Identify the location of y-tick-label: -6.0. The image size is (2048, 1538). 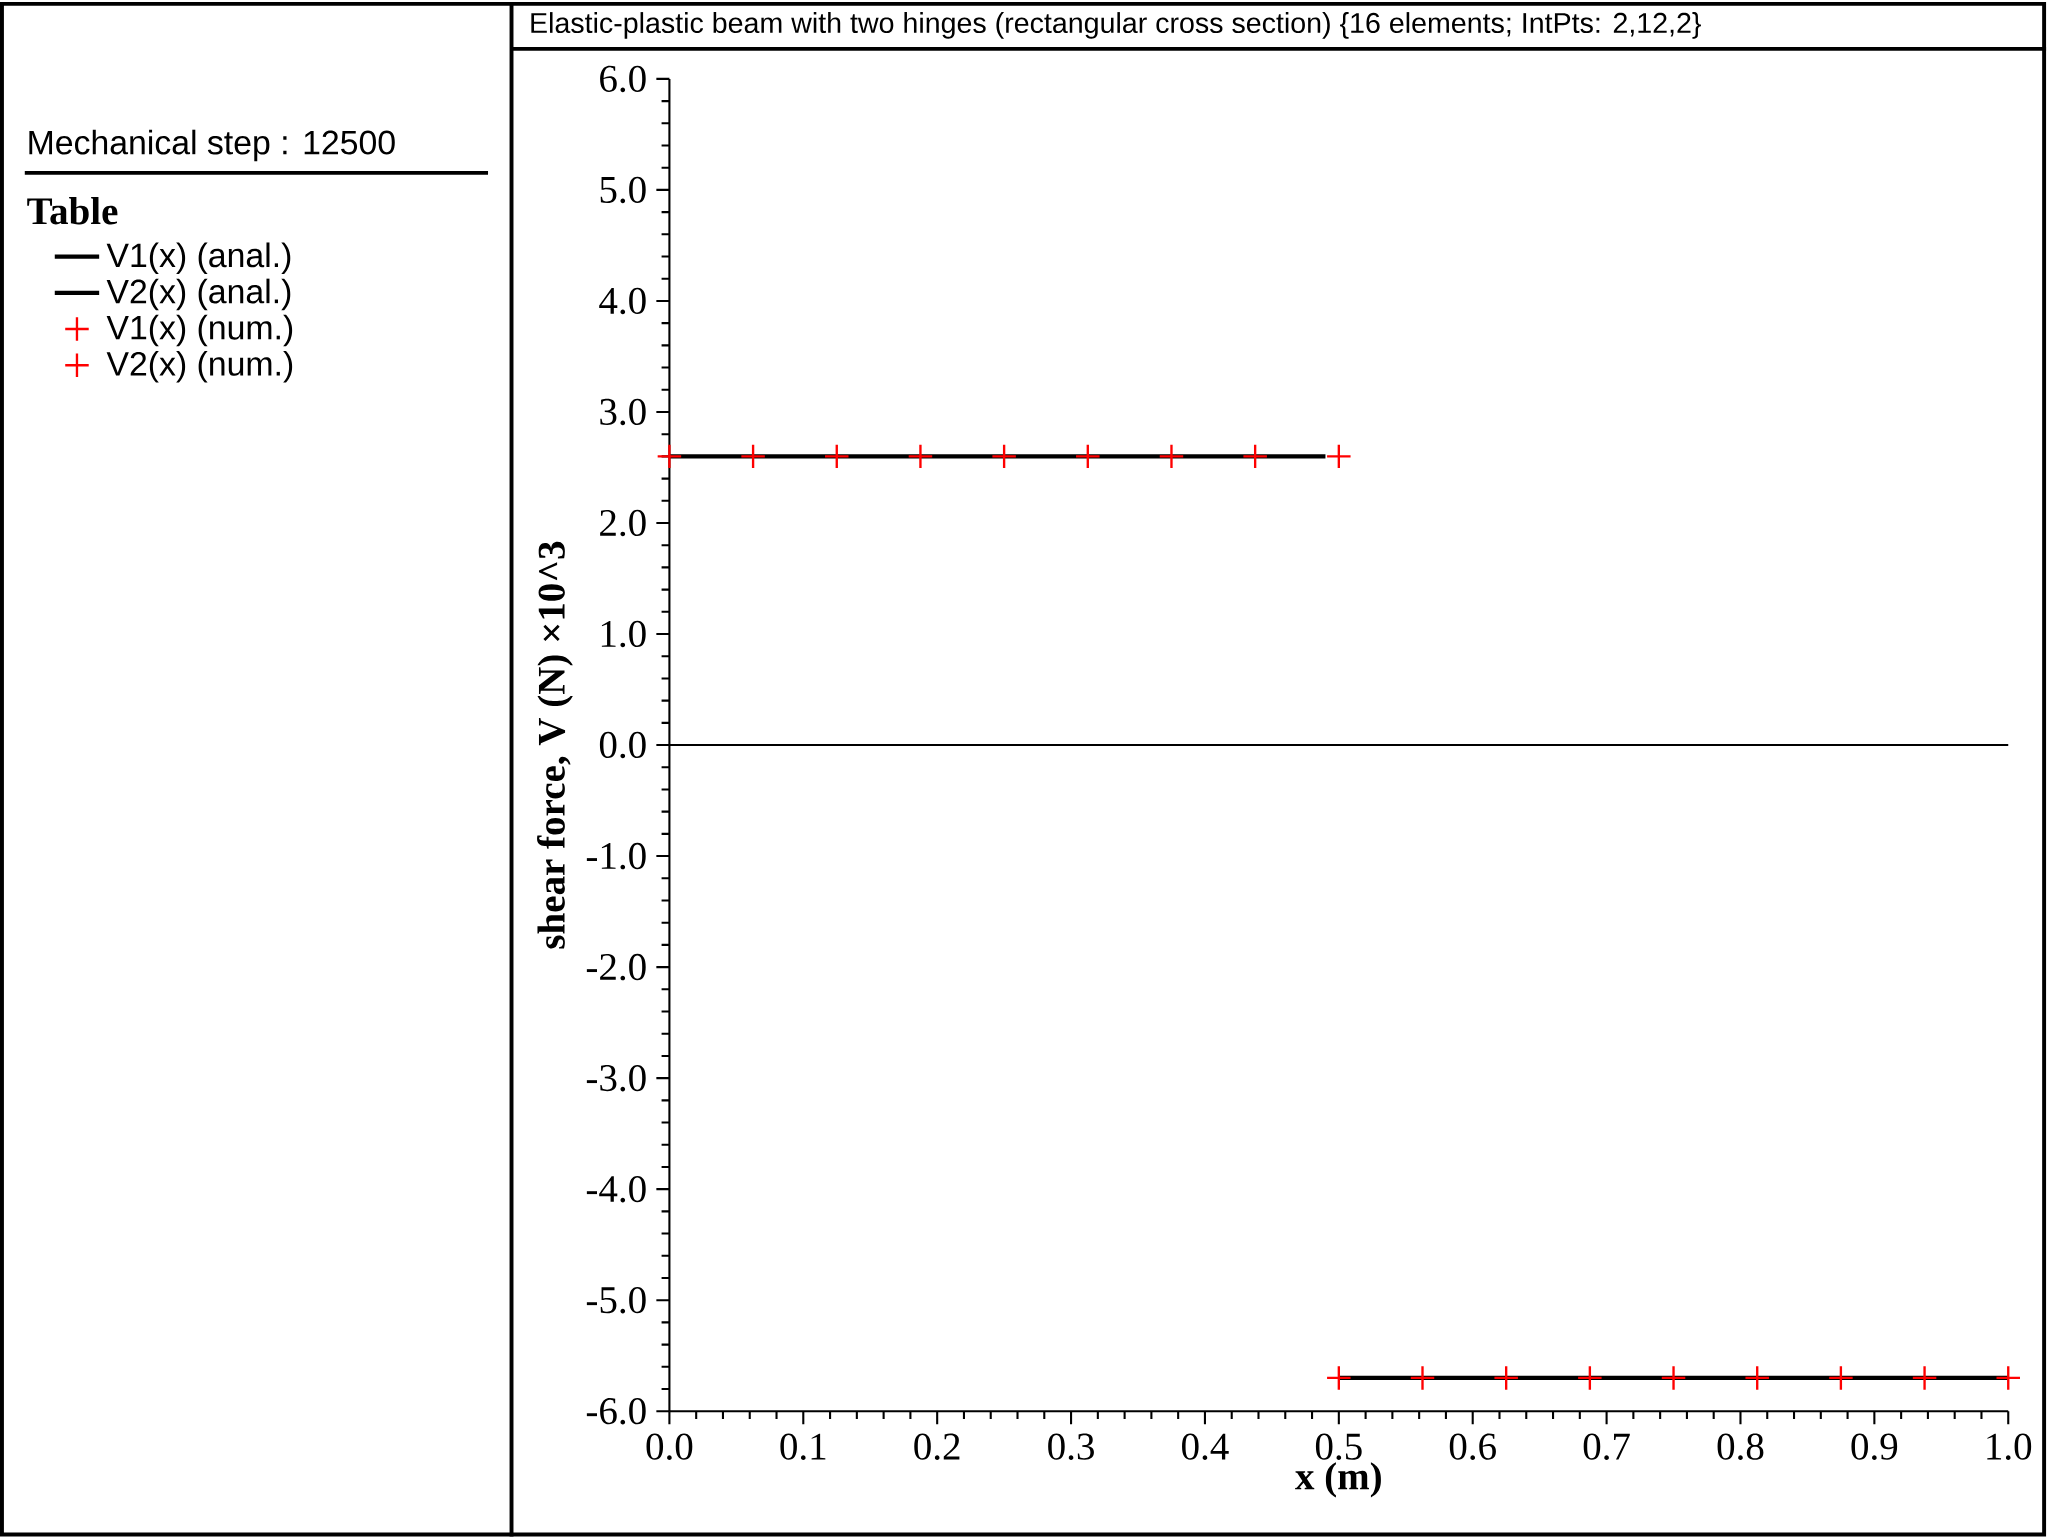
(616, 1411).